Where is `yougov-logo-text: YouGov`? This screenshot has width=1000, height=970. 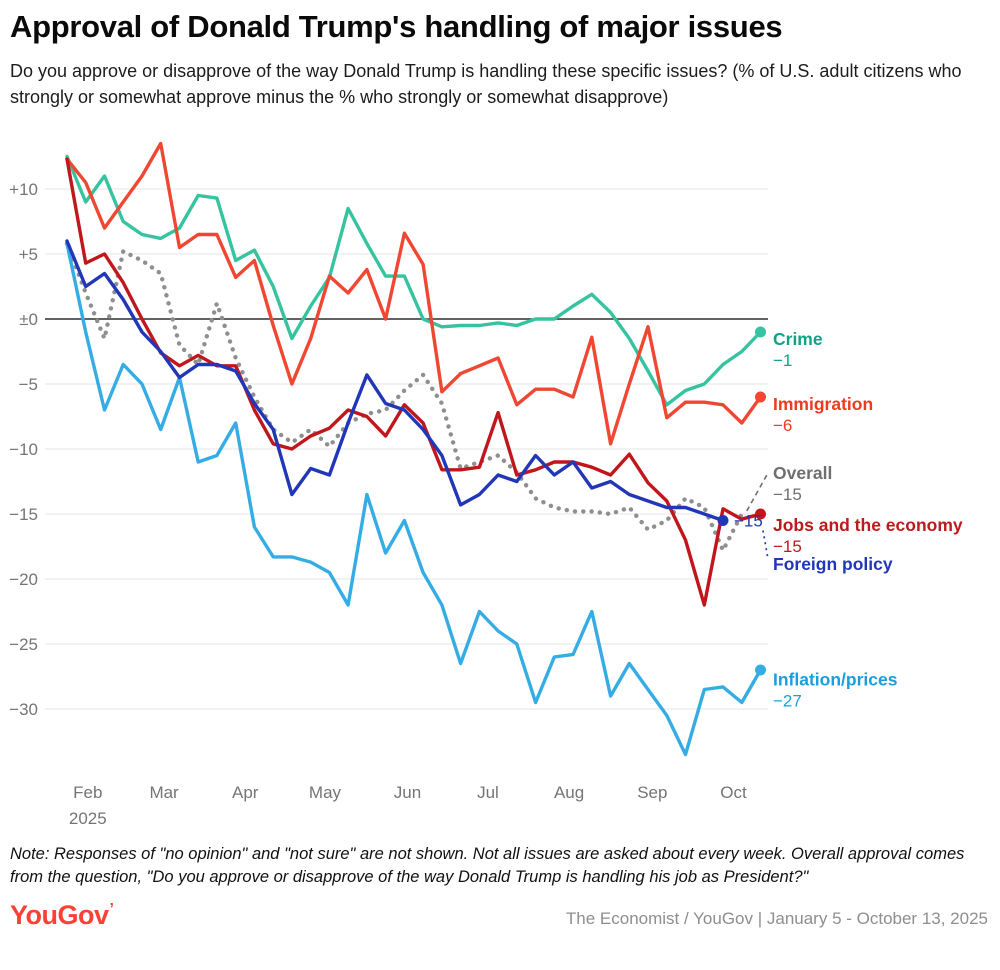 yougov-logo-text: YouGov is located at coordinates (59, 915).